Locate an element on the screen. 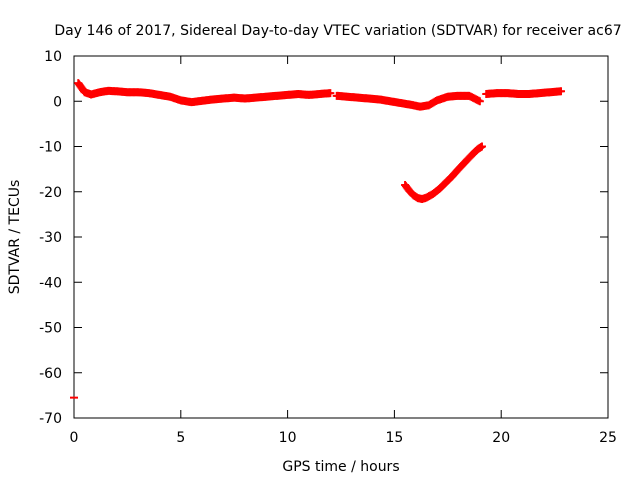  y-tick-label: -60 is located at coordinates (50, 374).